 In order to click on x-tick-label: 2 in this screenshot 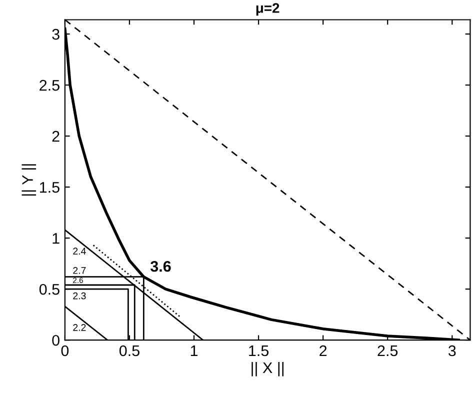, I will do `click(323, 350)`.